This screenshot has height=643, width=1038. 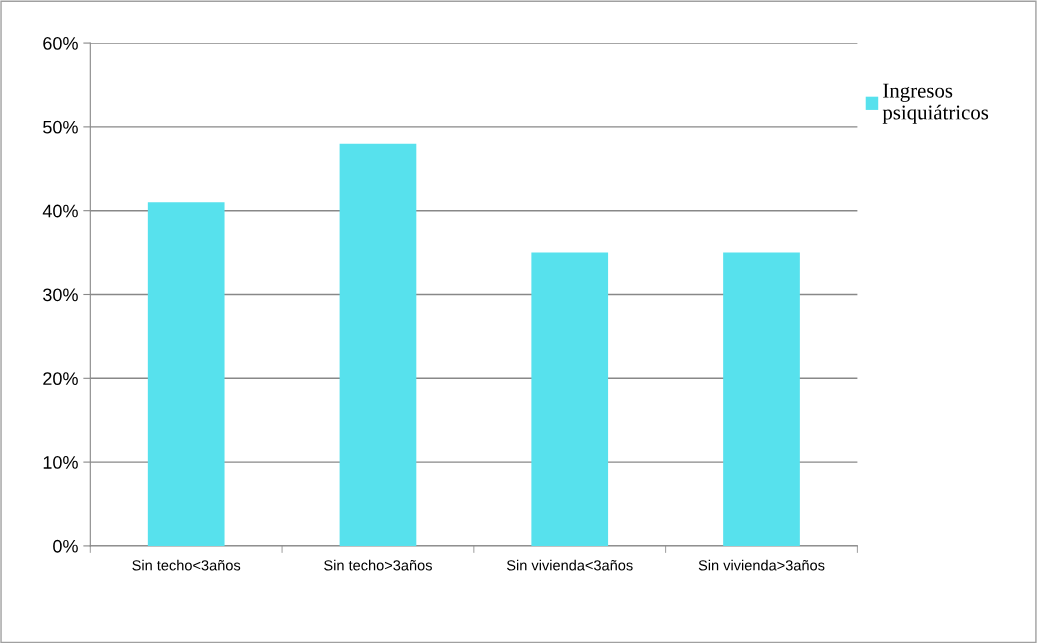 What do you see at coordinates (60, 379) in the screenshot?
I see `y-tick-label: 20%` at bounding box center [60, 379].